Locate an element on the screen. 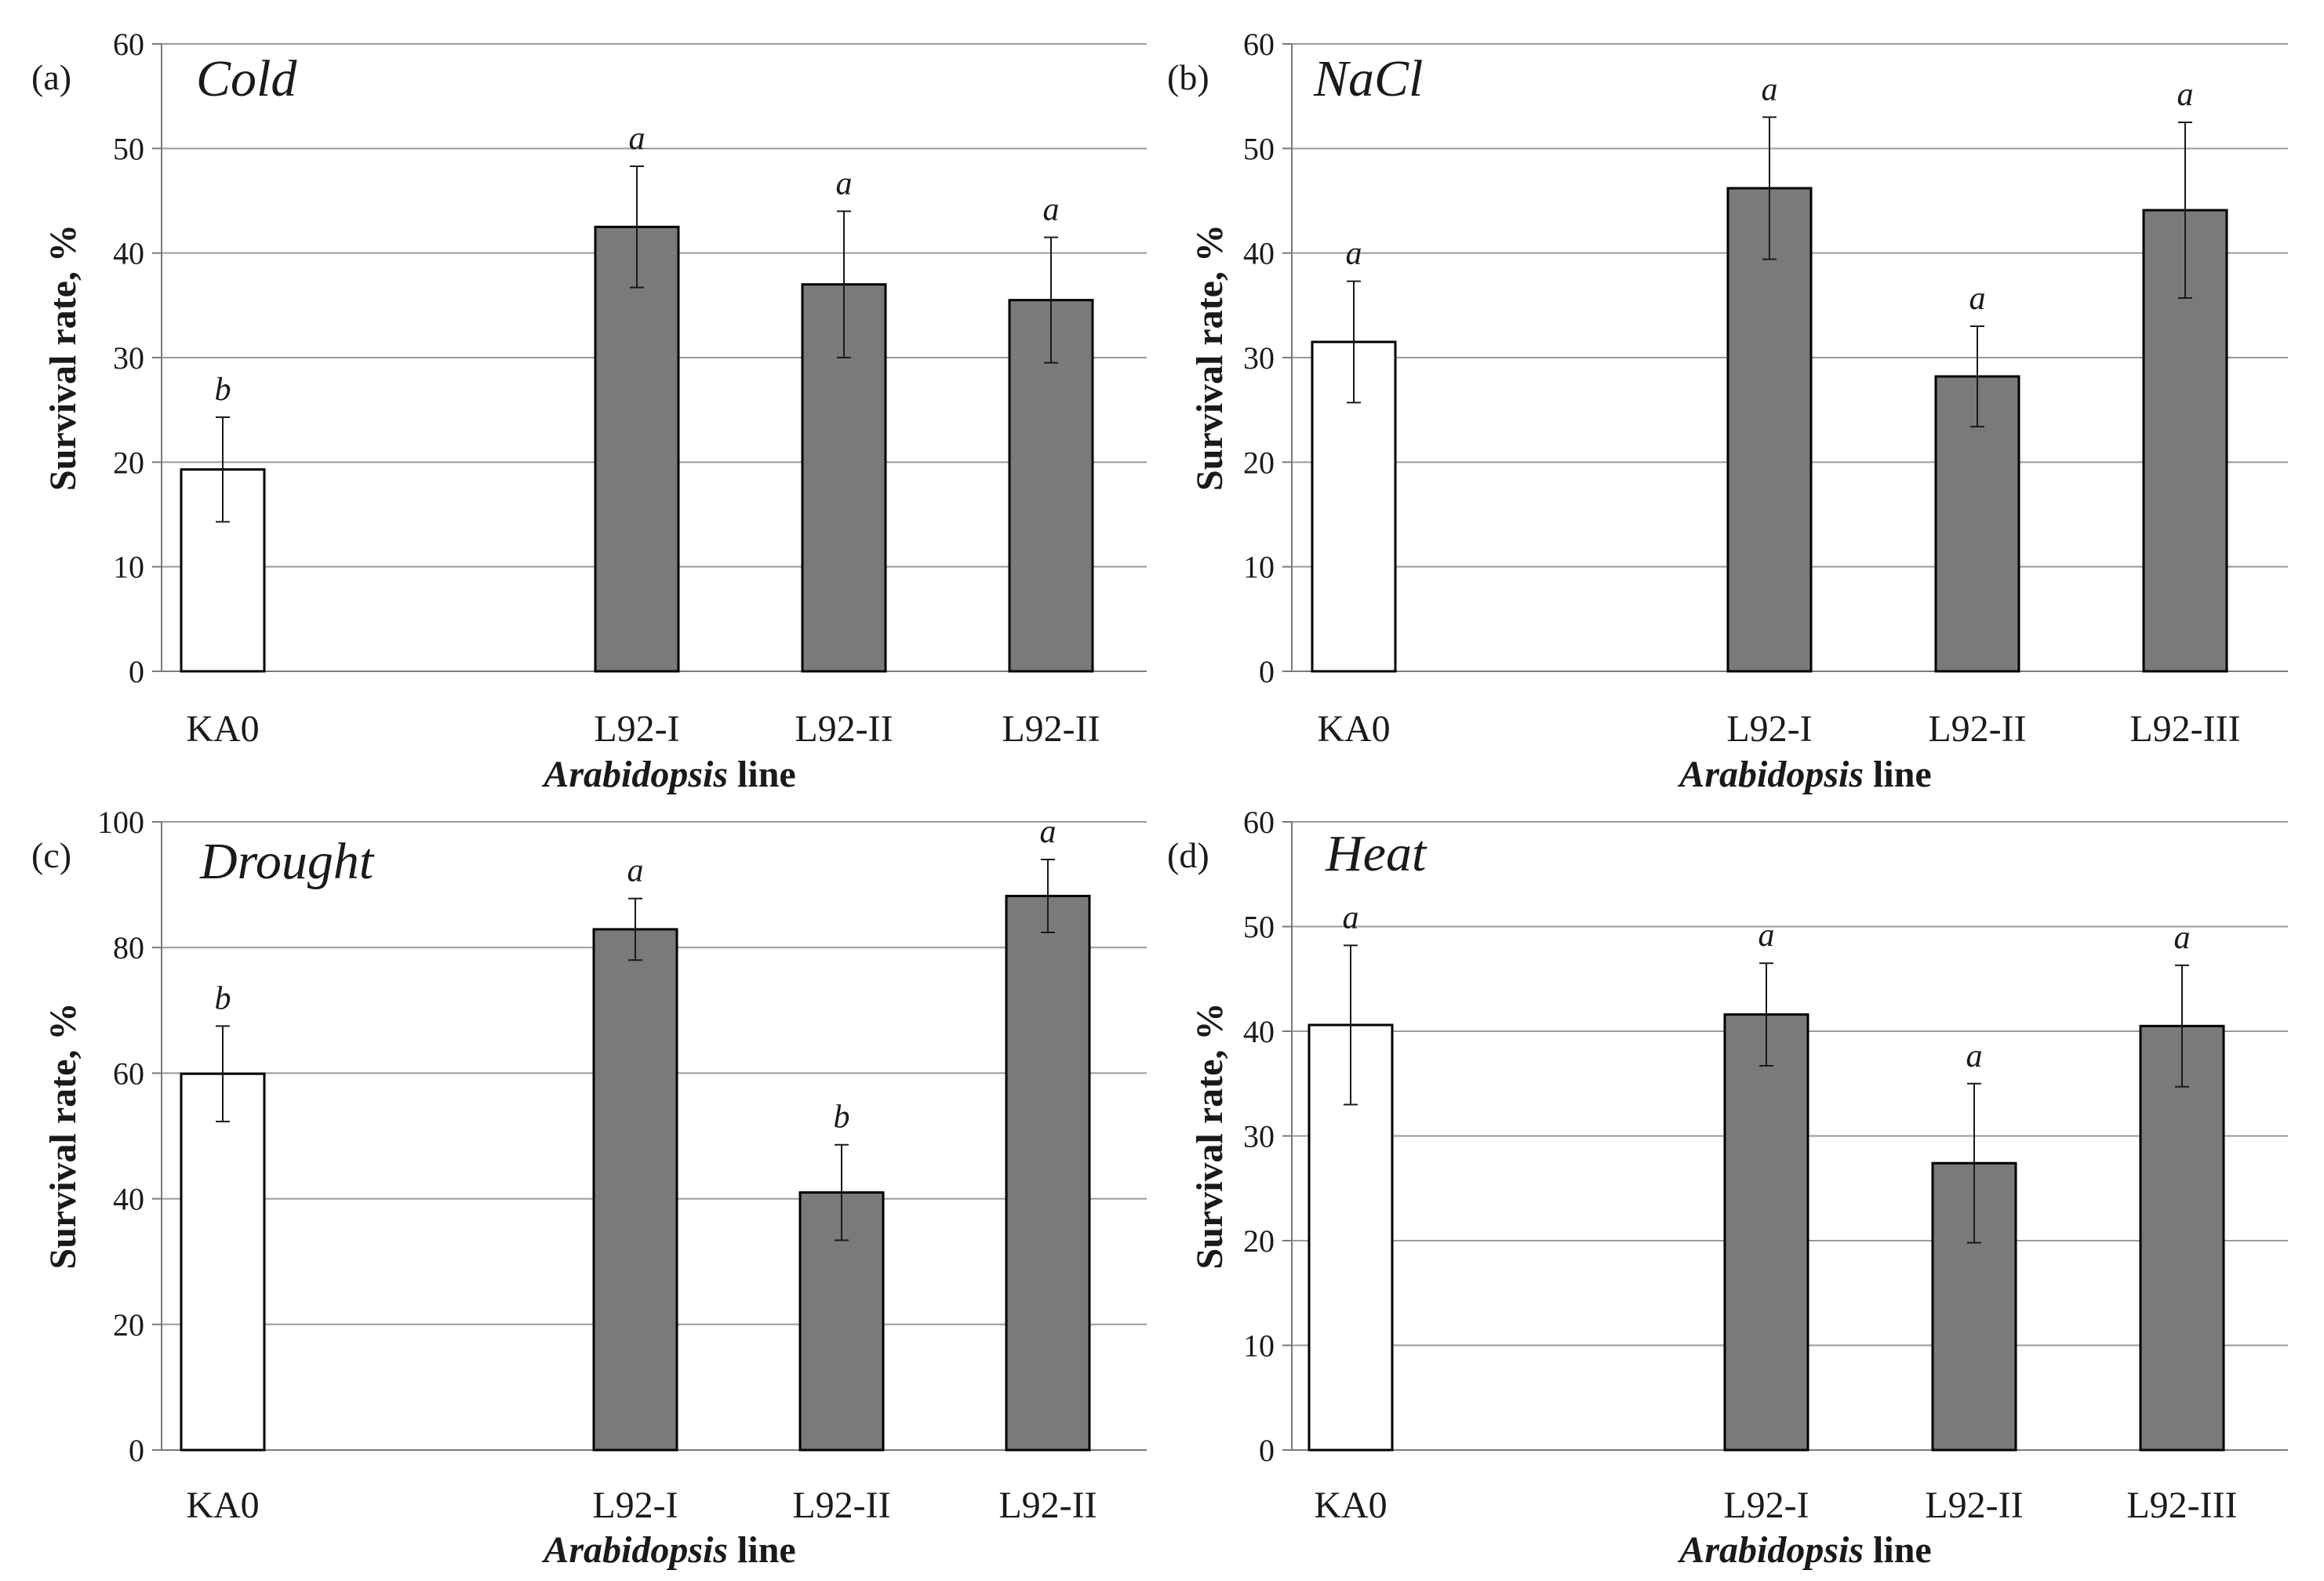 Image resolution: width=2324 pixels, height=1581 pixels. panel-letter: (d) is located at coordinates (1188, 855).